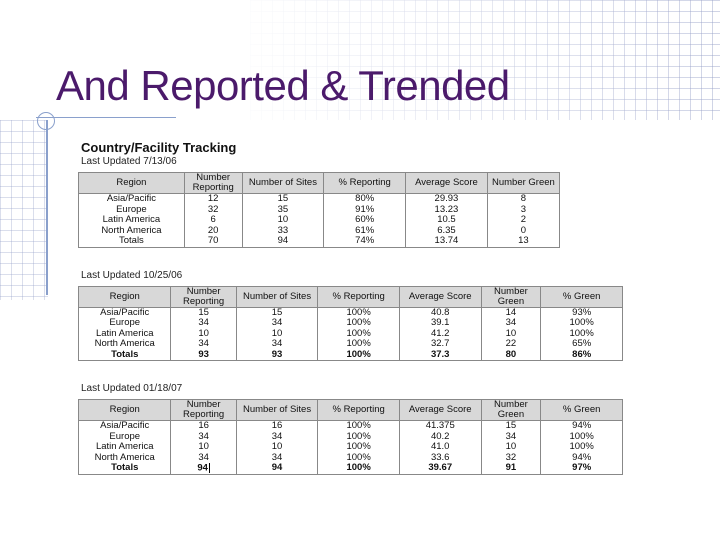 Image resolution: width=720 pixels, height=540 pixels. Describe the element at coordinates (446, 199) in the screenshot. I see `table-cell: 29.93` at that location.